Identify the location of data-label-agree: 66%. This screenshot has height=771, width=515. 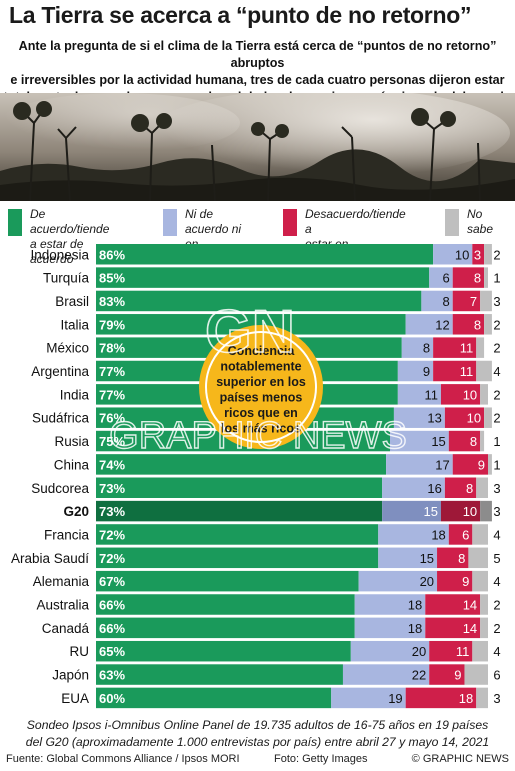
(112, 605).